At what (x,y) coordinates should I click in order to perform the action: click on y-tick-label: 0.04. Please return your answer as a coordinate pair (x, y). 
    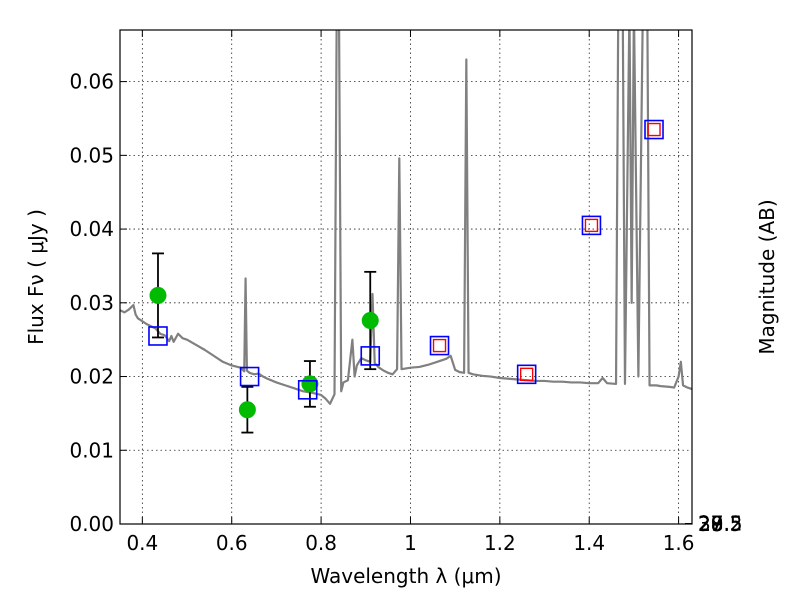
    Looking at the image, I should click on (91, 229).